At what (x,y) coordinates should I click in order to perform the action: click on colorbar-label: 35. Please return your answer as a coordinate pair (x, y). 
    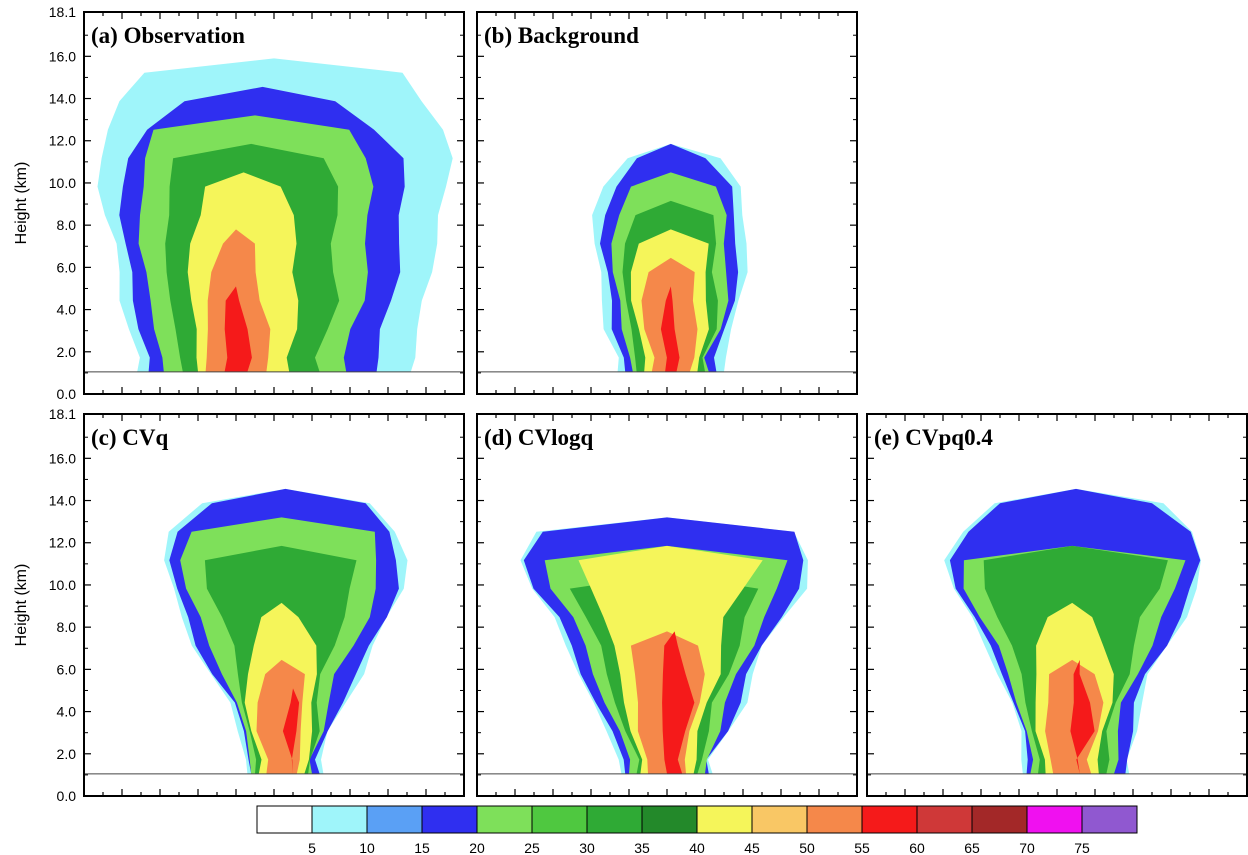
    Looking at the image, I should click on (642, 847).